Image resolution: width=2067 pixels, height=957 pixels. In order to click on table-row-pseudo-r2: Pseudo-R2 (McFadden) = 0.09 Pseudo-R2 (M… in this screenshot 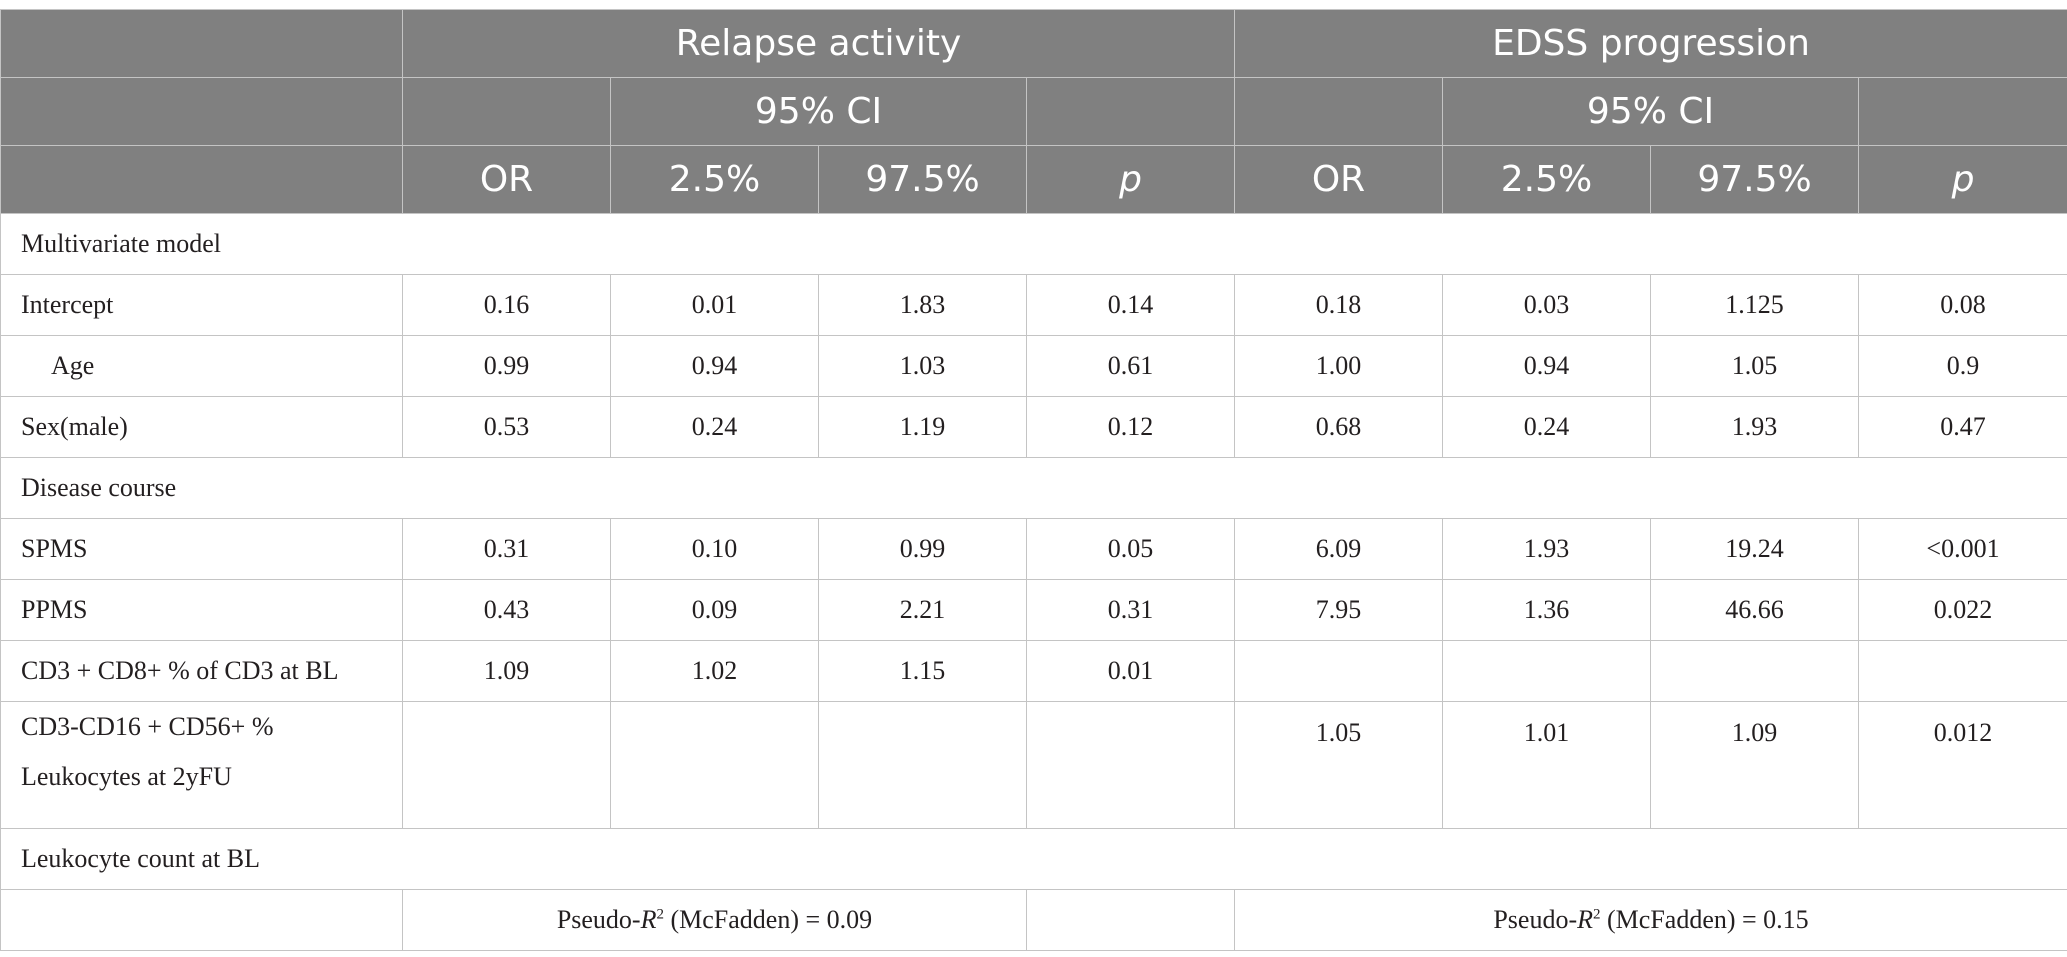, I will do `click(1033, 920)`.